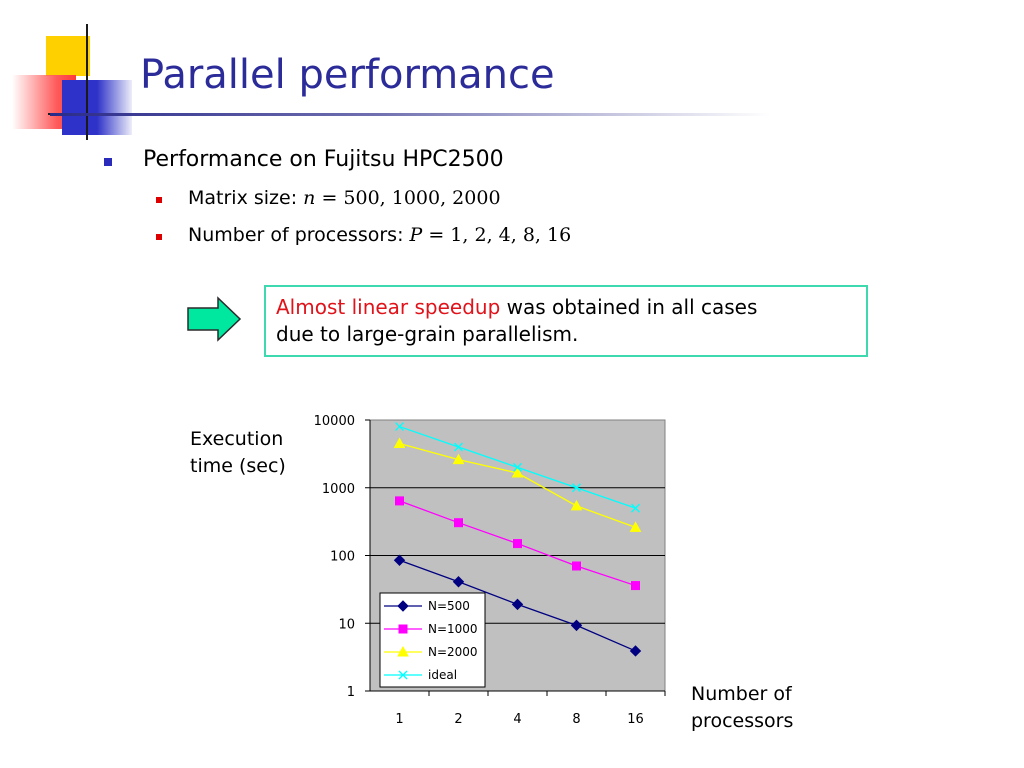 Image resolution: width=1024 pixels, height=768 pixels. What do you see at coordinates (238, 466) in the screenshot?
I see `y-axis-label-line2: time (sec)` at bounding box center [238, 466].